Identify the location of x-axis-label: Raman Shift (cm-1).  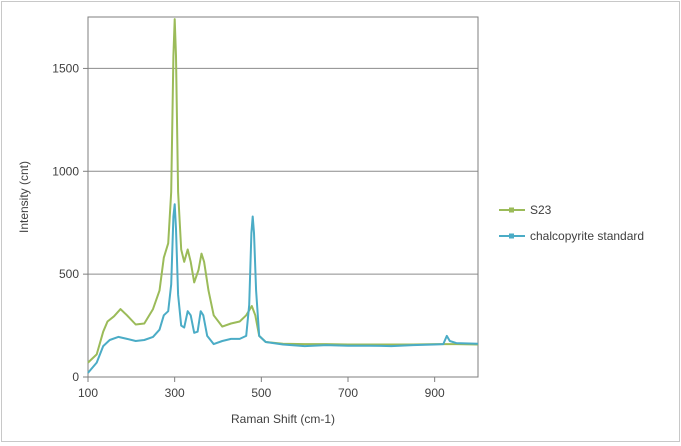
(283, 419).